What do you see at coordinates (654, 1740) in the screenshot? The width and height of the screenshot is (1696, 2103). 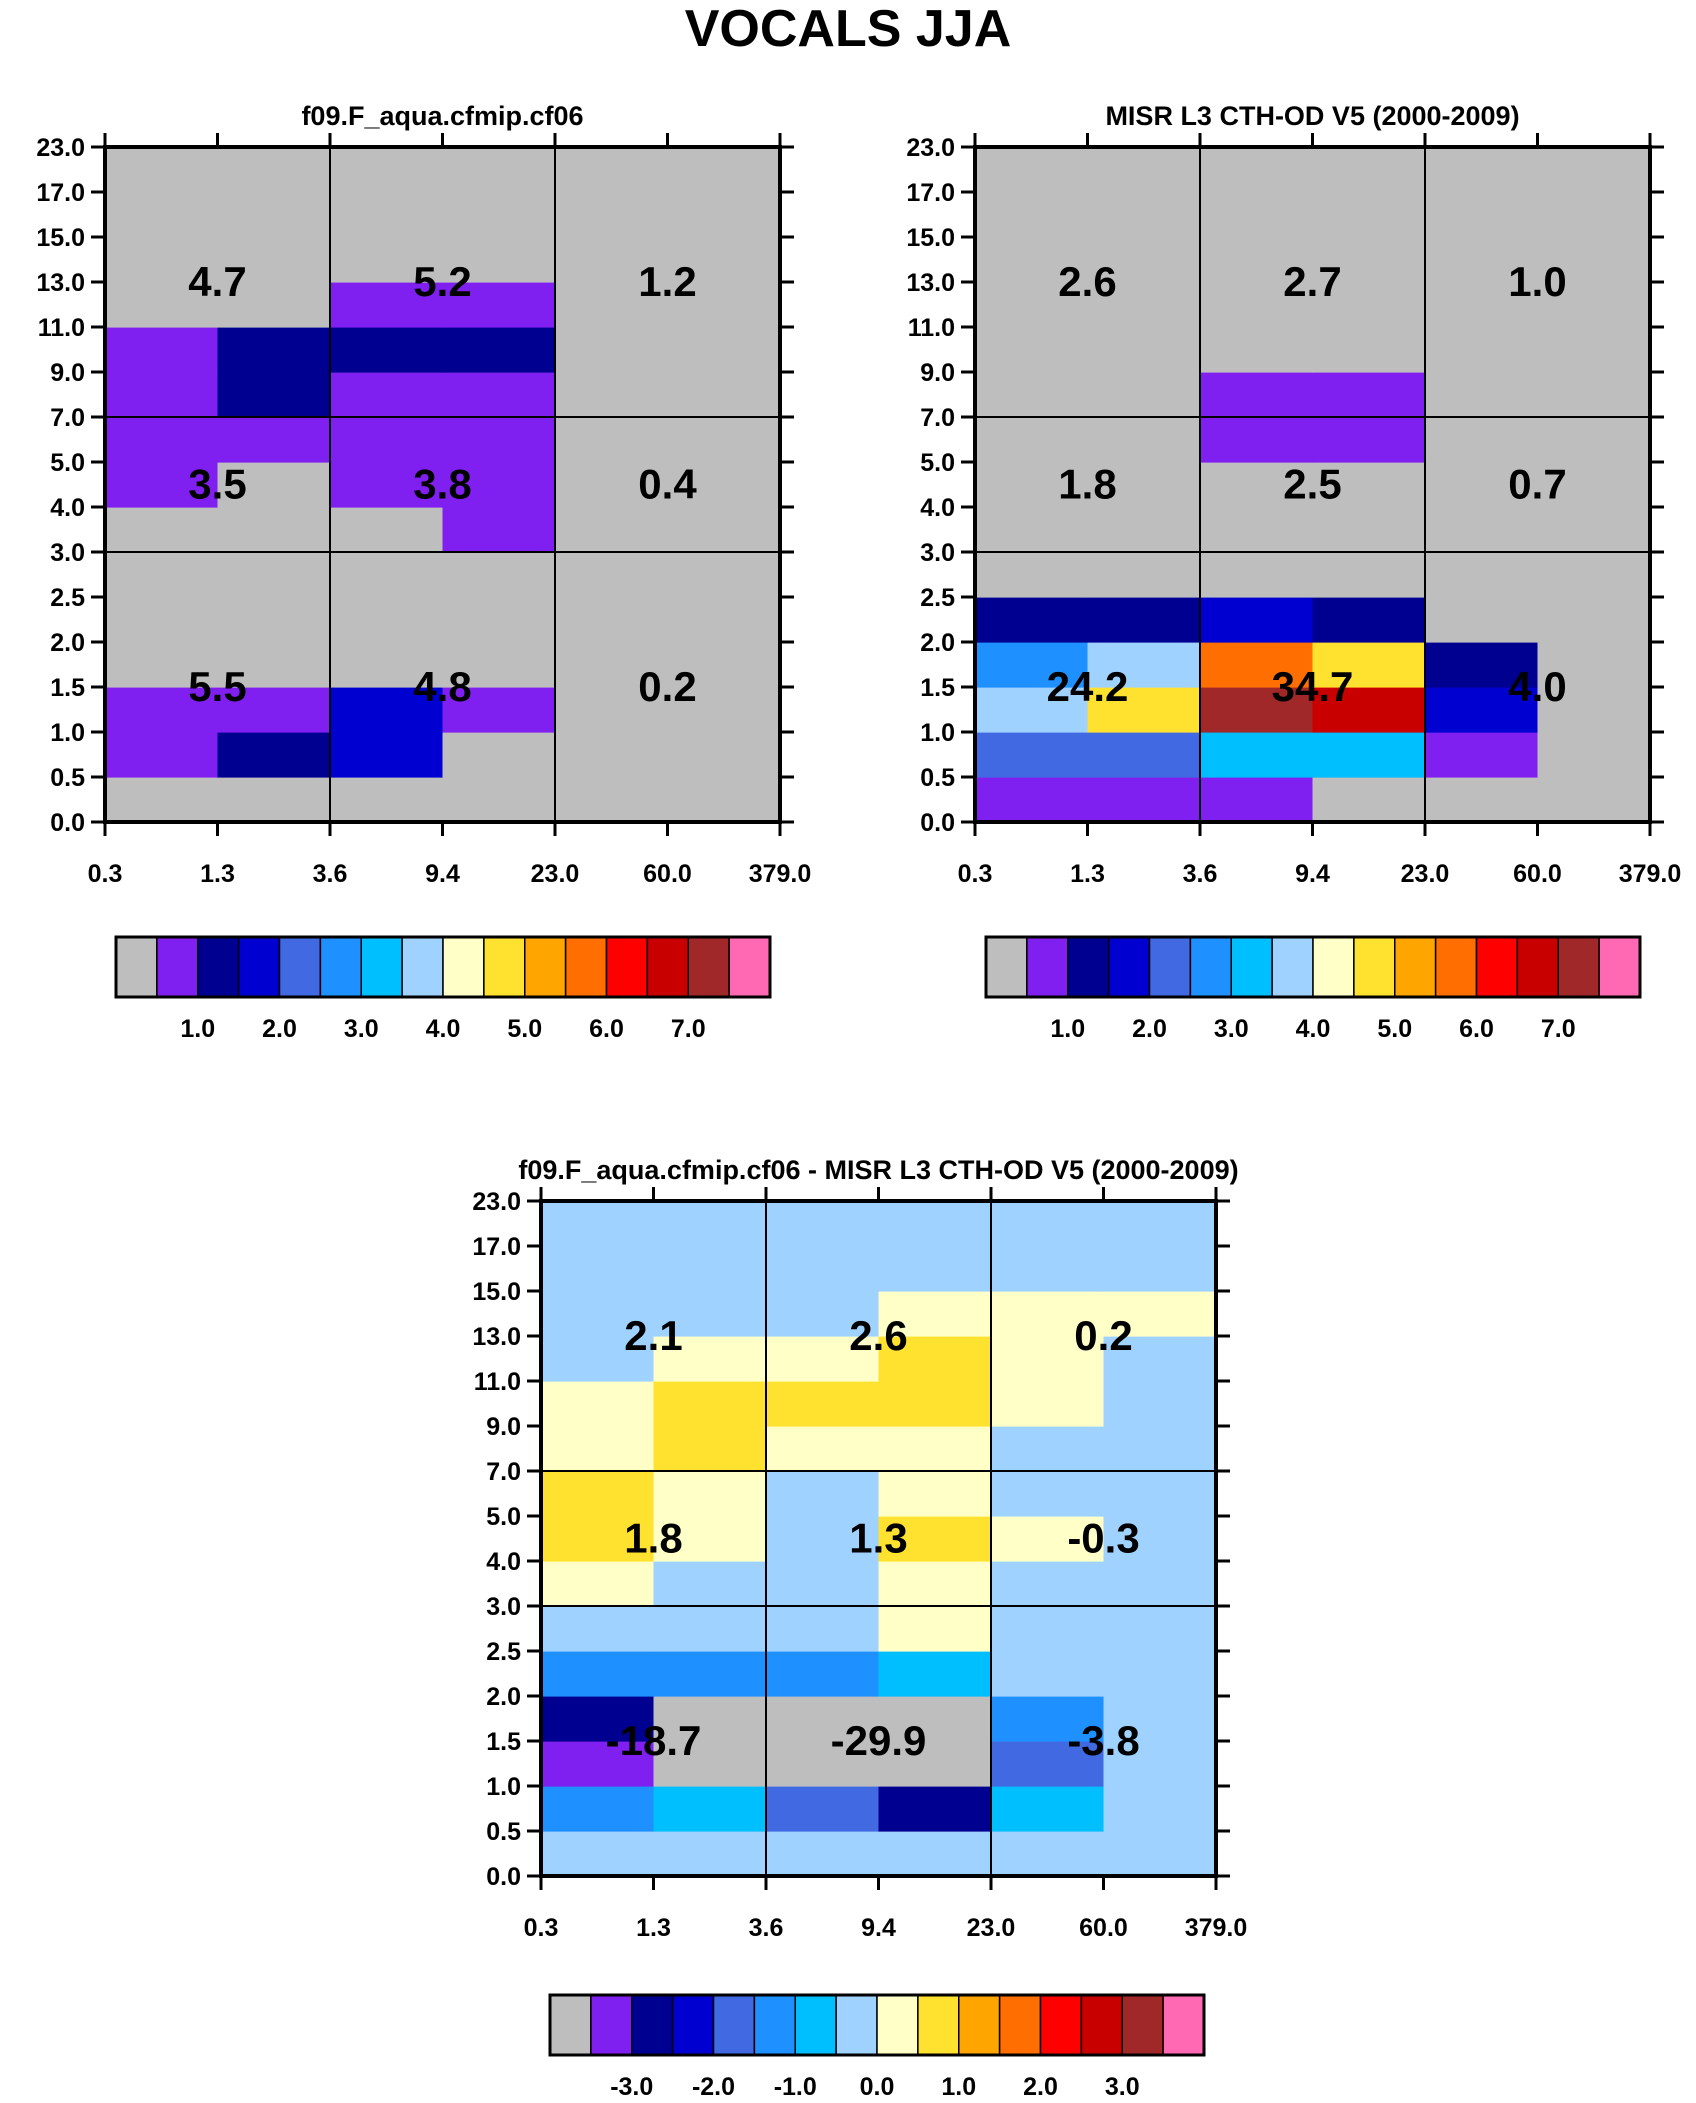 I see `data-label: -18.7` at bounding box center [654, 1740].